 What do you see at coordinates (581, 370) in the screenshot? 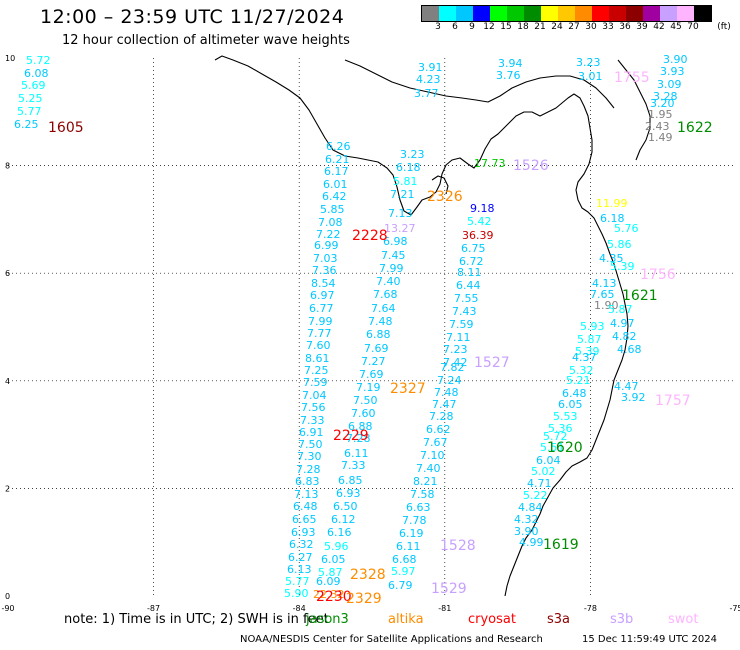
I see `wave-height-value: 5.32` at bounding box center [581, 370].